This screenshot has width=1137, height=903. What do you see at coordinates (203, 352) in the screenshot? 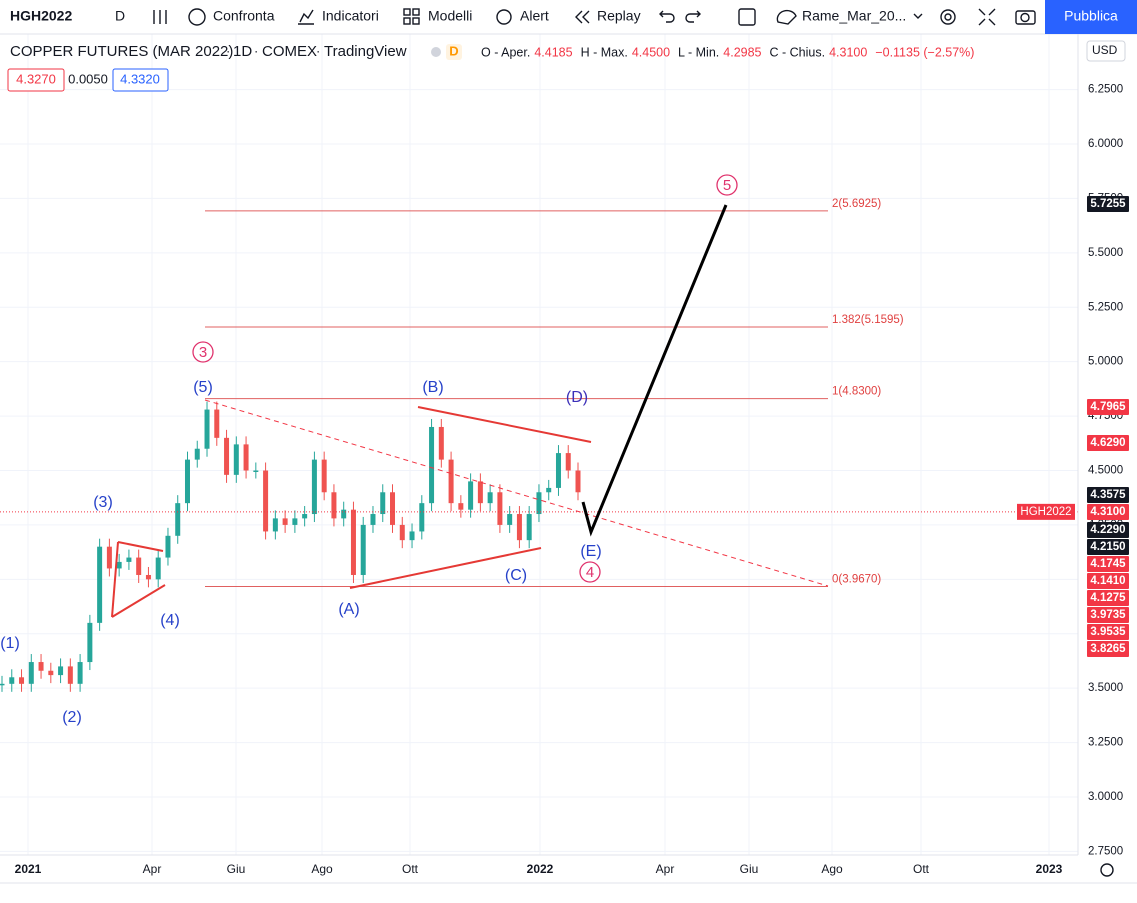
I see `wave-circle` at bounding box center [203, 352].